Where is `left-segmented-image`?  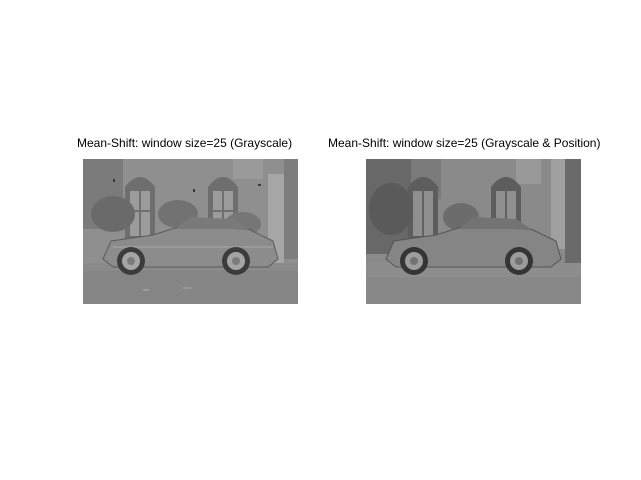 left-segmented-image is located at coordinates (190, 231).